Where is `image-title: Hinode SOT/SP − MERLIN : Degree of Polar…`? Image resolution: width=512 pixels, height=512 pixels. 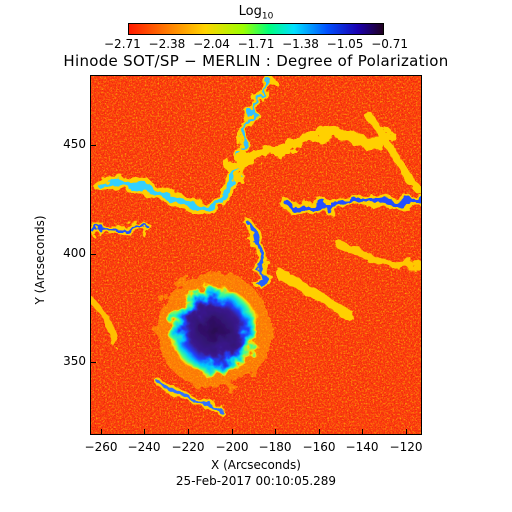 image-title: Hinode SOT/SP − MERLIN : Degree of Polar… is located at coordinates (256, 61).